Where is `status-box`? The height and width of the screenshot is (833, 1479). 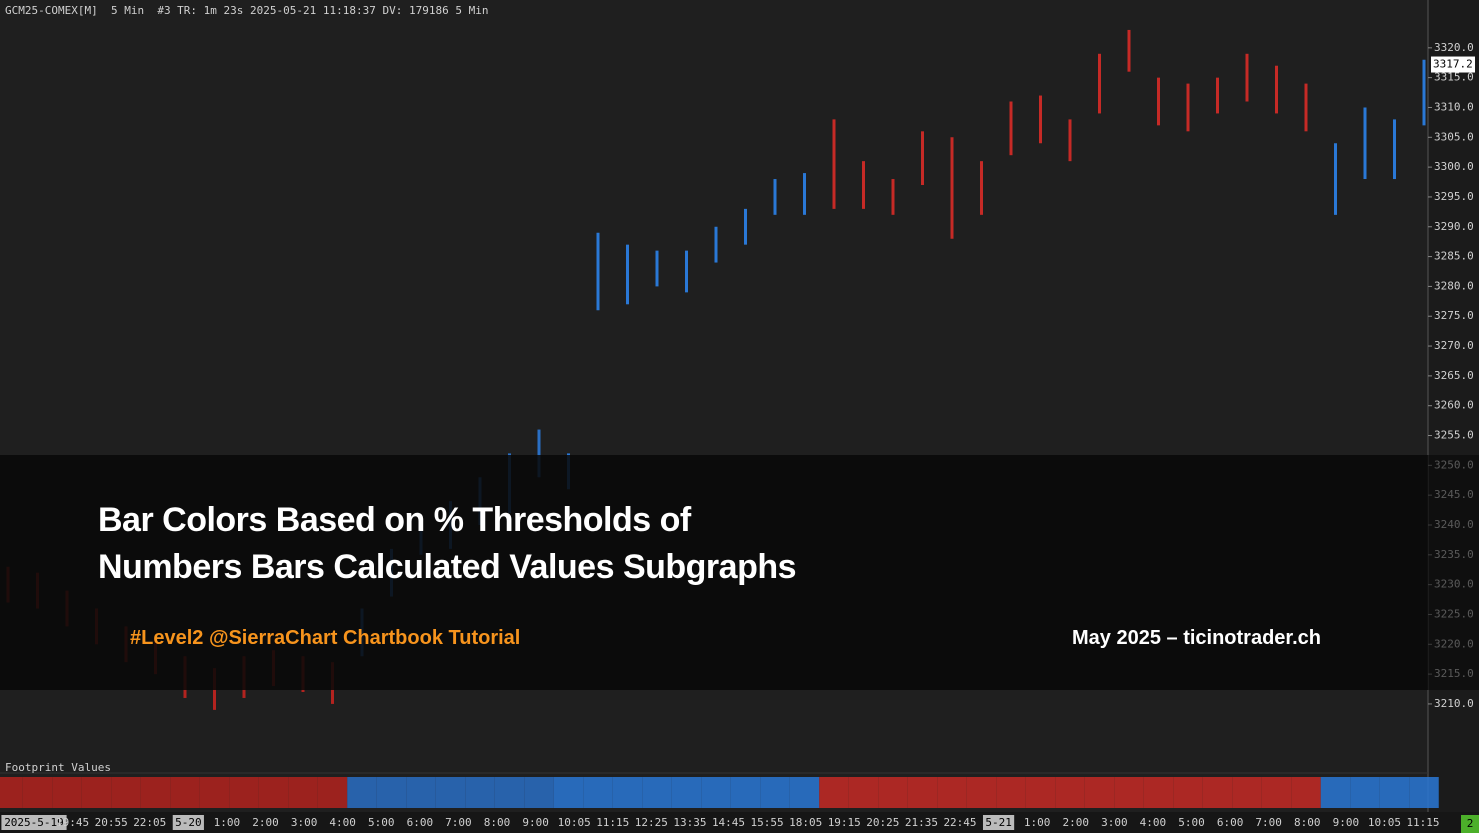 status-box is located at coordinates (1470, 824).